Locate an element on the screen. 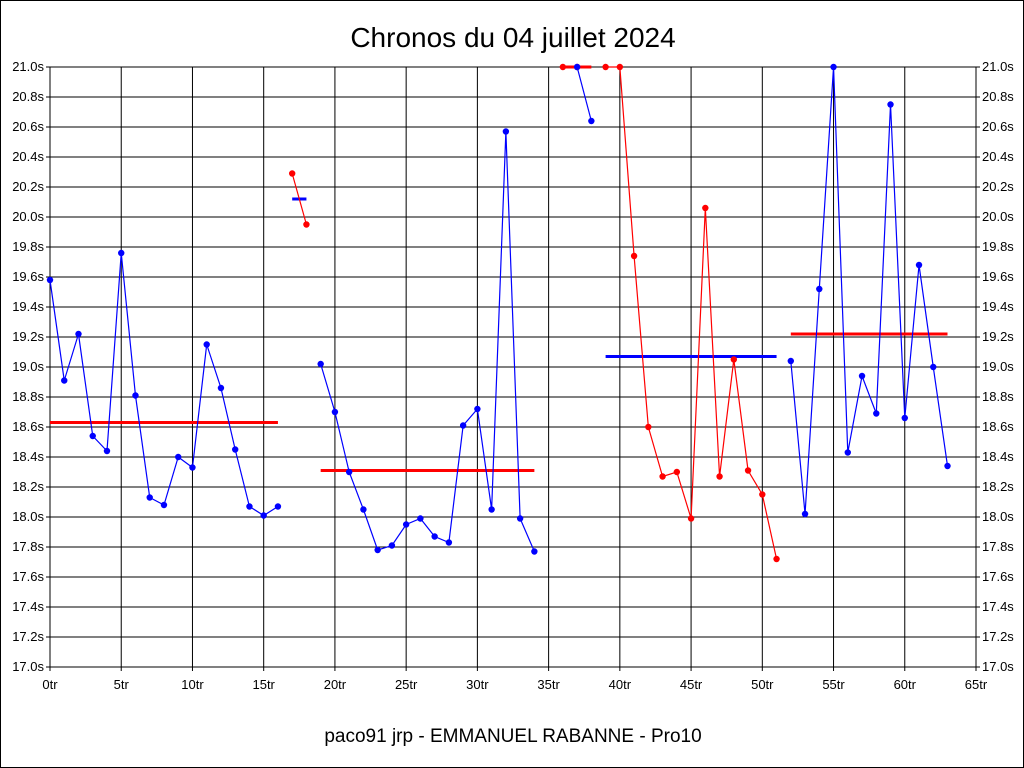 The height and width of the screenshot is (768, 1024). y-tick-label-left: 18.2s is located at coordinates (28, 486).